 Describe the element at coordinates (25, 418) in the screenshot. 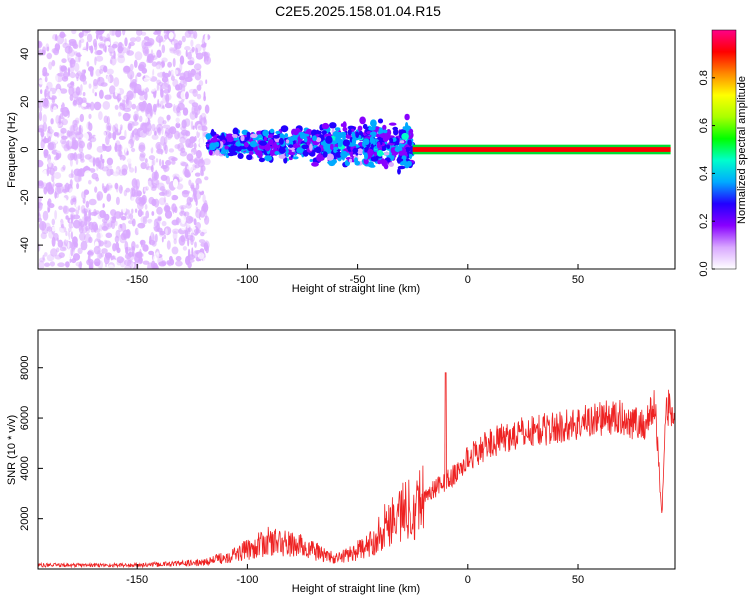

I see `y-tick-label: 6000` at that location.